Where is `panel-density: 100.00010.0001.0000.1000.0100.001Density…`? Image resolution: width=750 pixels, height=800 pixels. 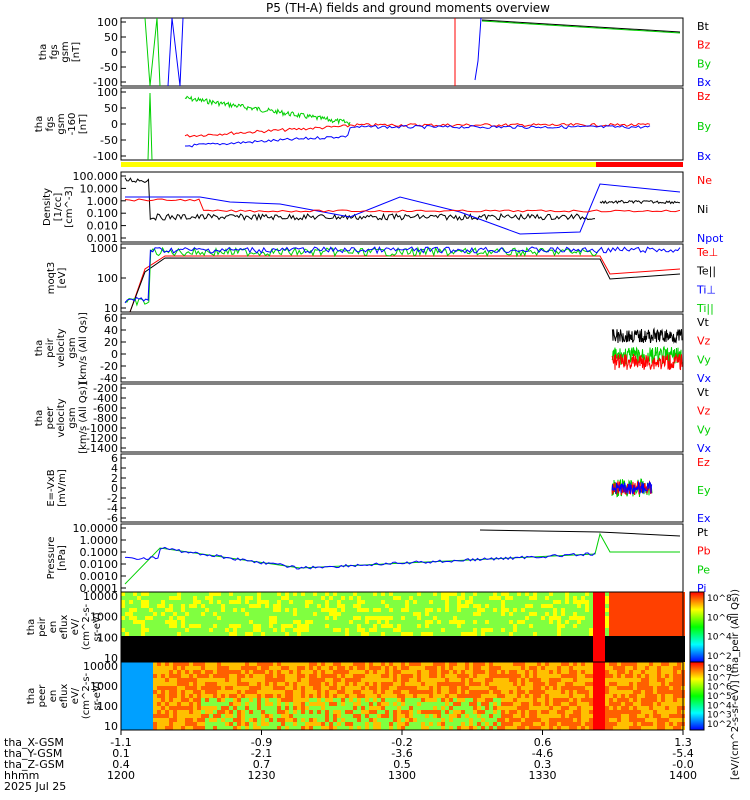 panel-density: 100.00010.0001.0000.1000.0100.001Density… is located at coordinates (383, 207).